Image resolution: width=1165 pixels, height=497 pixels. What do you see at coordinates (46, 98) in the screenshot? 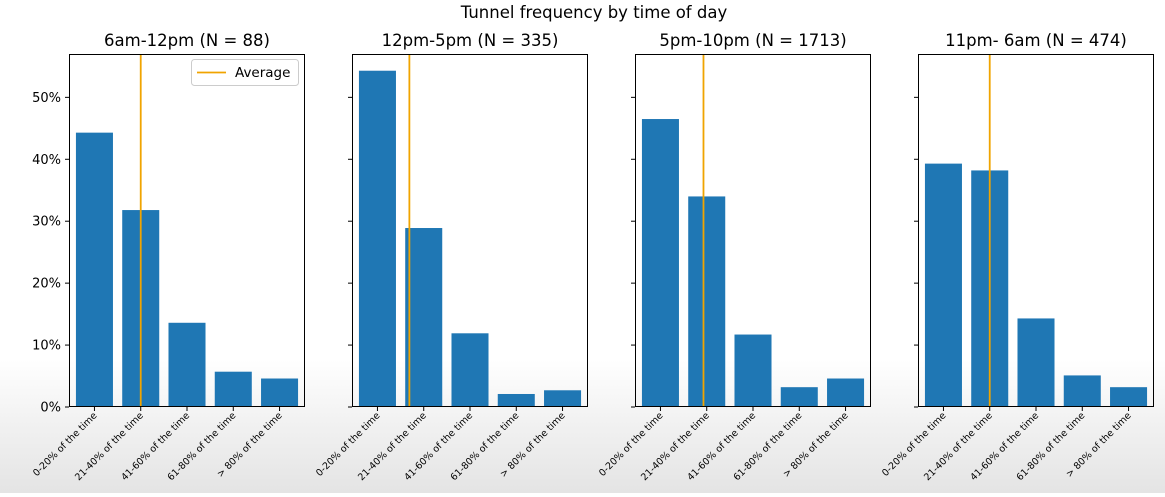
I see `y-tick-label: 50%` at bounding box center [46, 98].